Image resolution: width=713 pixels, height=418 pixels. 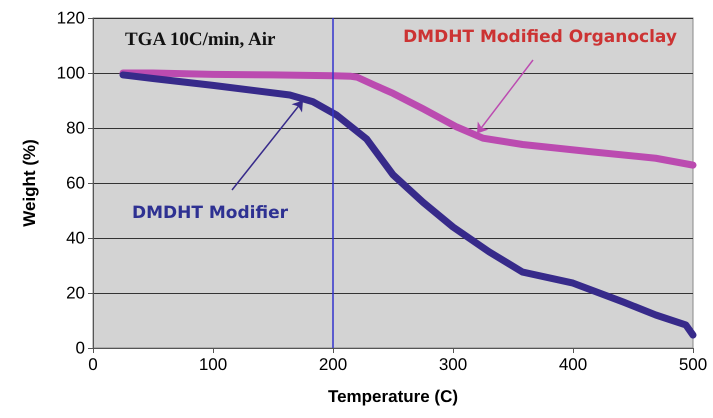 I want to click on x-tick-label: 0, so click(x=93, y=364).